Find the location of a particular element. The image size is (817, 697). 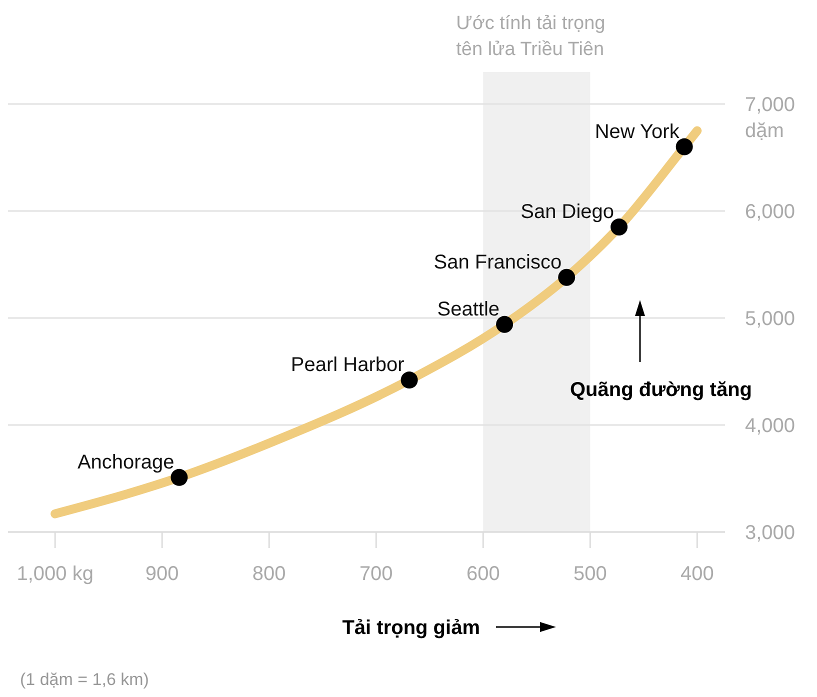

x-tick-label: 700 is located at coordinates (376, 574).